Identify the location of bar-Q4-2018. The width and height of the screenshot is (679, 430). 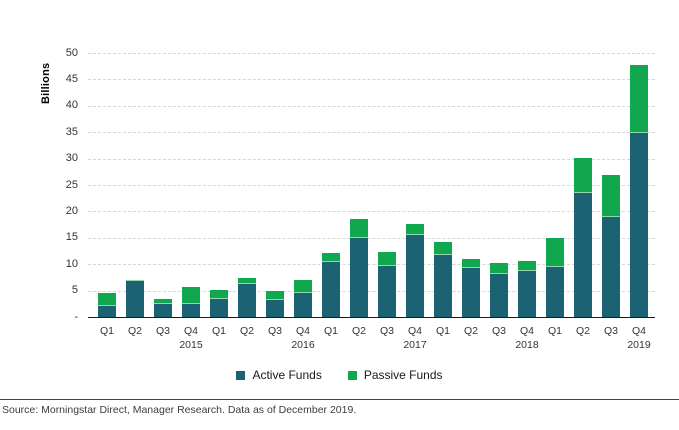
(527, 289).